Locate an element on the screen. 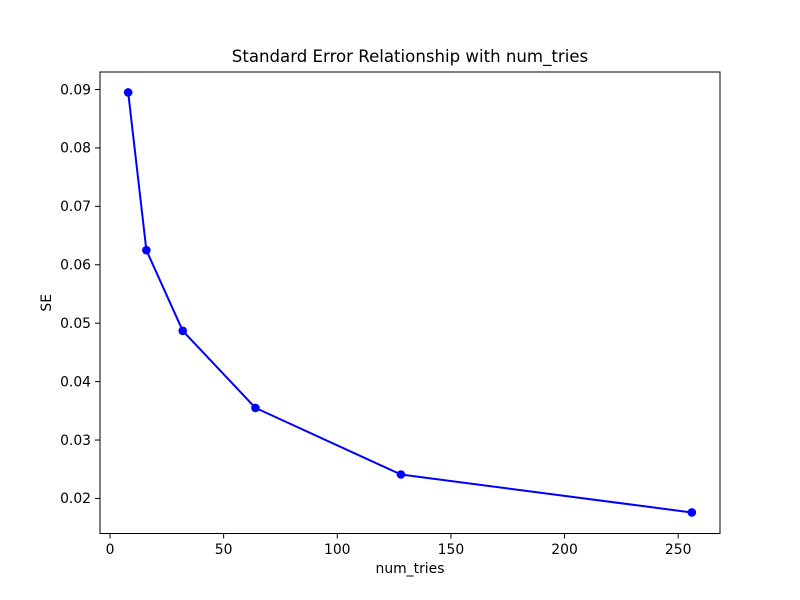 This screenshot has height=600, width=800. y-tick-label-4: 0.06 is located at coordinates (75, 266).